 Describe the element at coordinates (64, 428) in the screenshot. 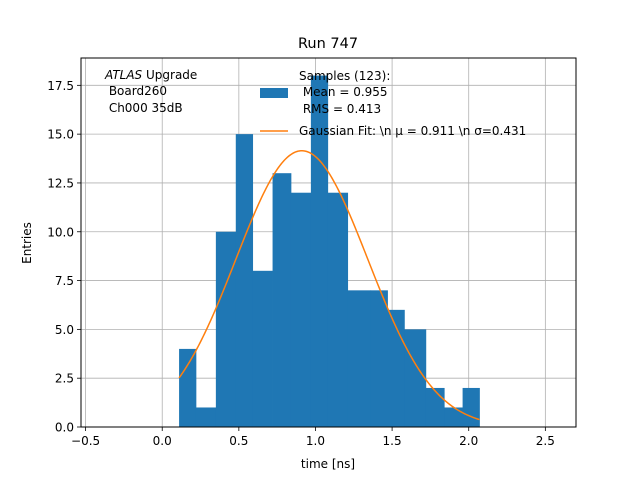

I see `y-tick-label: 0.0` at that location.